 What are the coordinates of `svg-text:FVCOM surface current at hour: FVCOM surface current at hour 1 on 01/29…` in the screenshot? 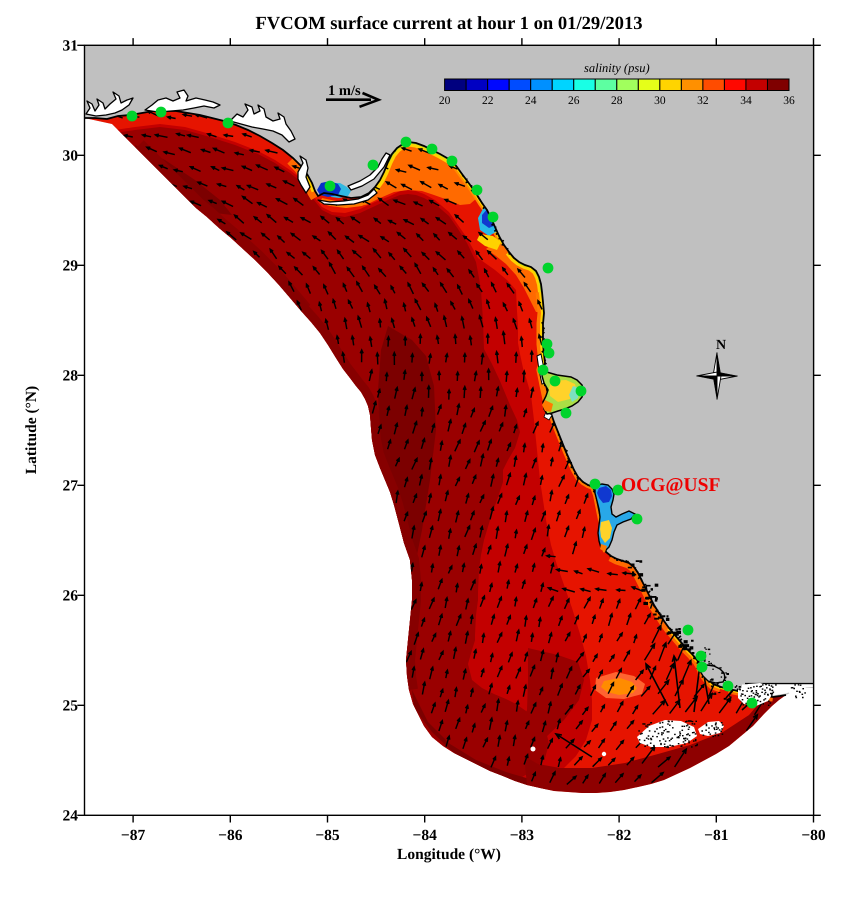 It's located at (448, 23).